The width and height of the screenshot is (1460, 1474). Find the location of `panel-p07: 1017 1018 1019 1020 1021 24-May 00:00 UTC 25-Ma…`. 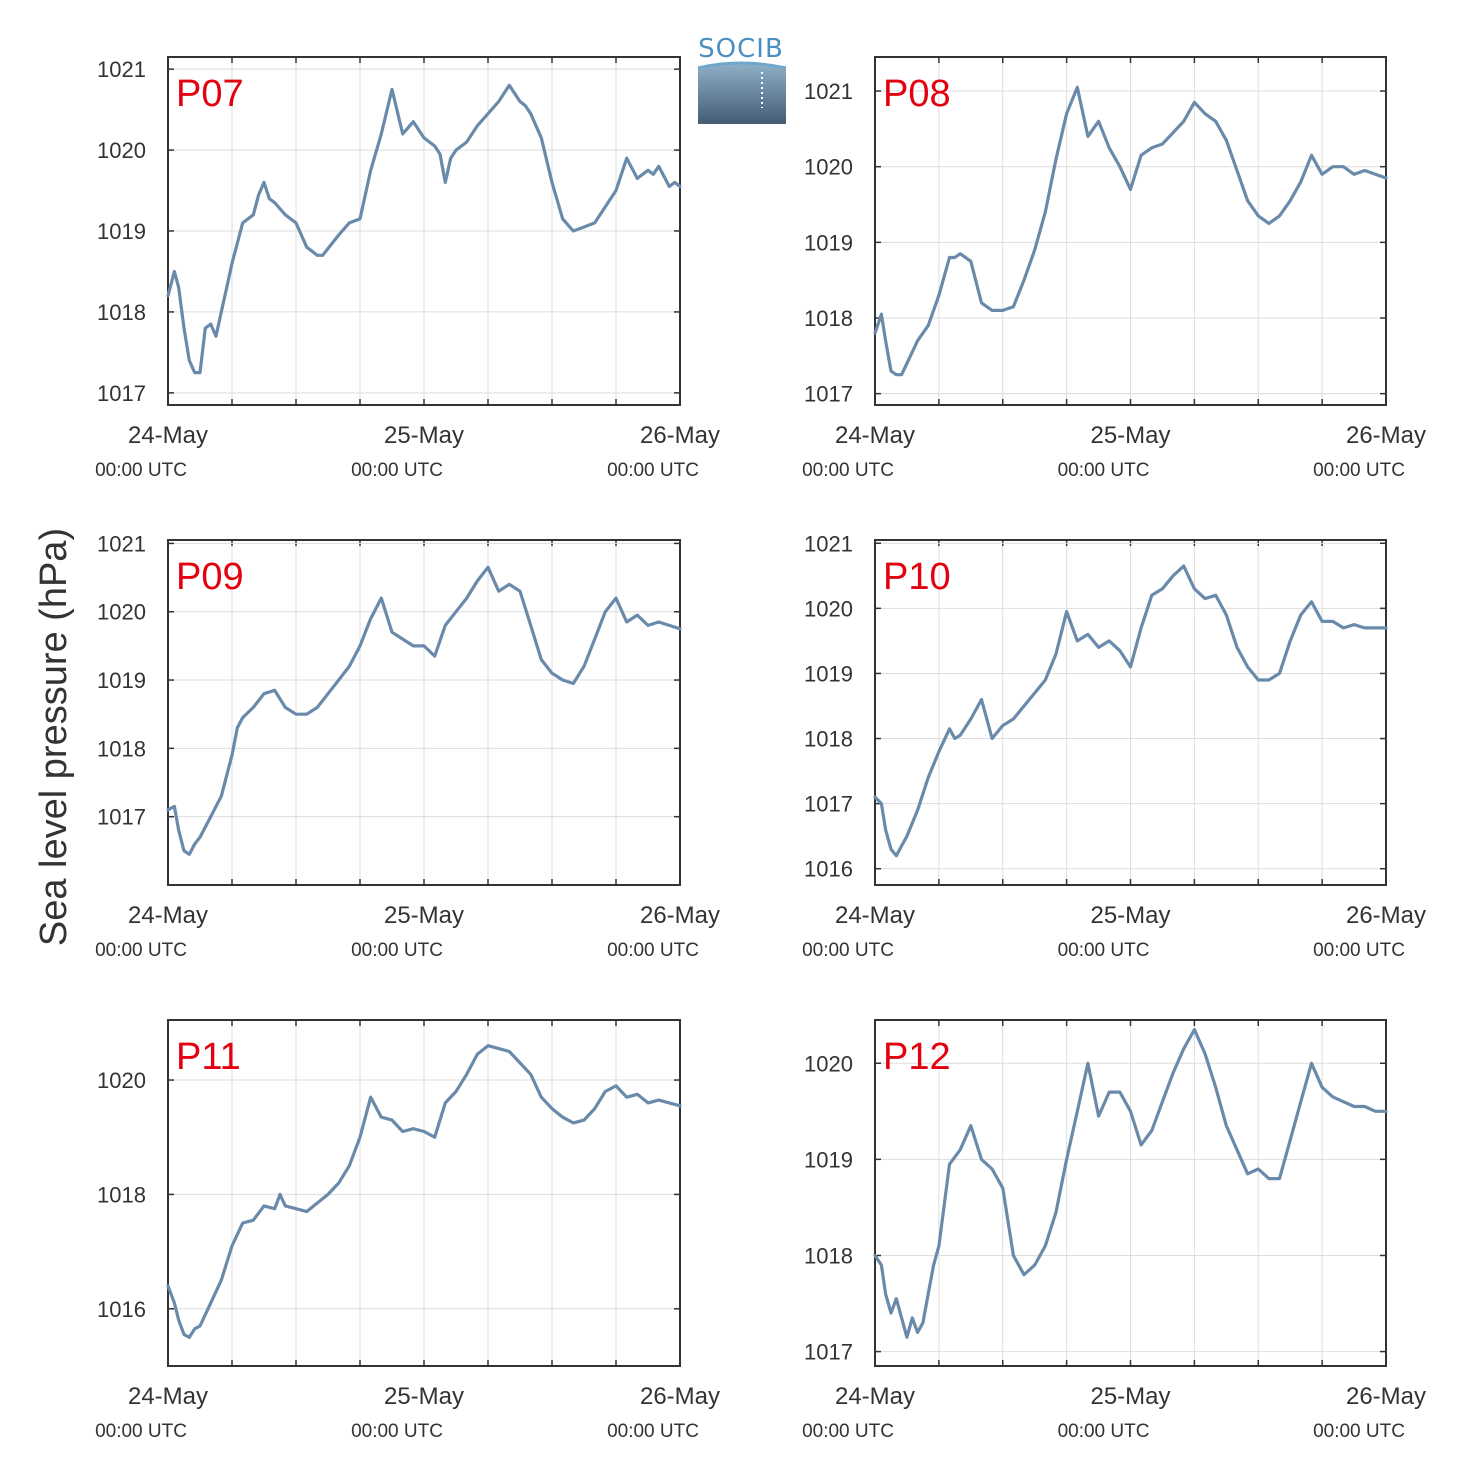

panel-p07: 1017 1018 1019 1020 1021 24-May 00:00 UTC 25-Ma… is located at coordinates (407, 268).